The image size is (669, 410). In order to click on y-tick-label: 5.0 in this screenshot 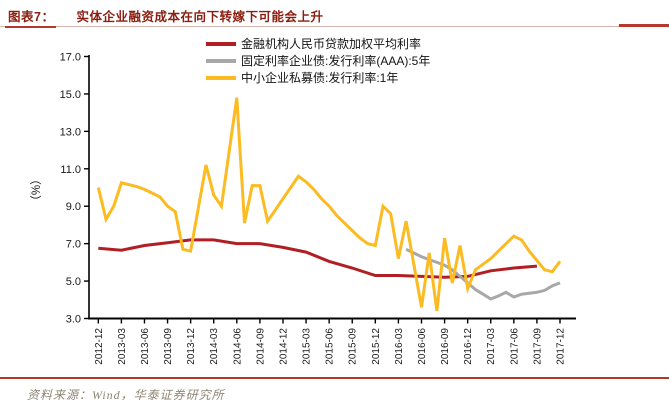, I will do `click(73, 282)`.